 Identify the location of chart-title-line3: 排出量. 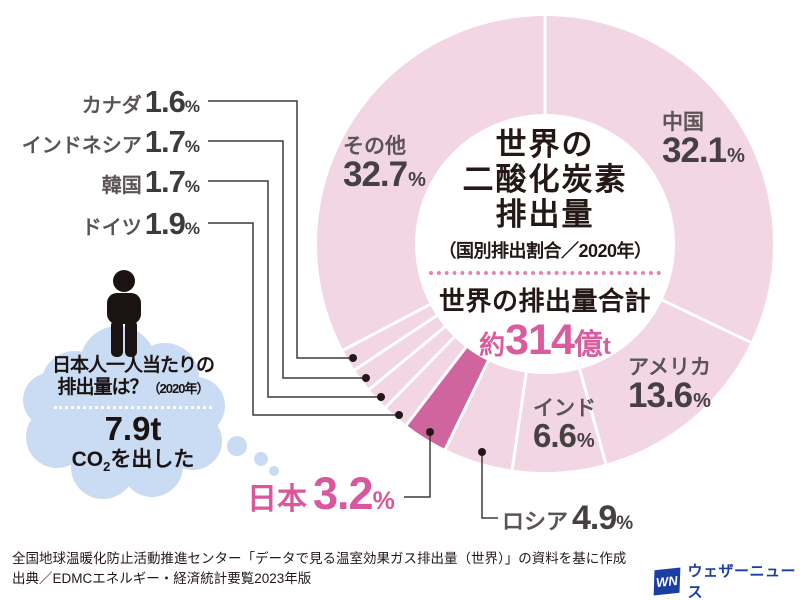
(545, 214).